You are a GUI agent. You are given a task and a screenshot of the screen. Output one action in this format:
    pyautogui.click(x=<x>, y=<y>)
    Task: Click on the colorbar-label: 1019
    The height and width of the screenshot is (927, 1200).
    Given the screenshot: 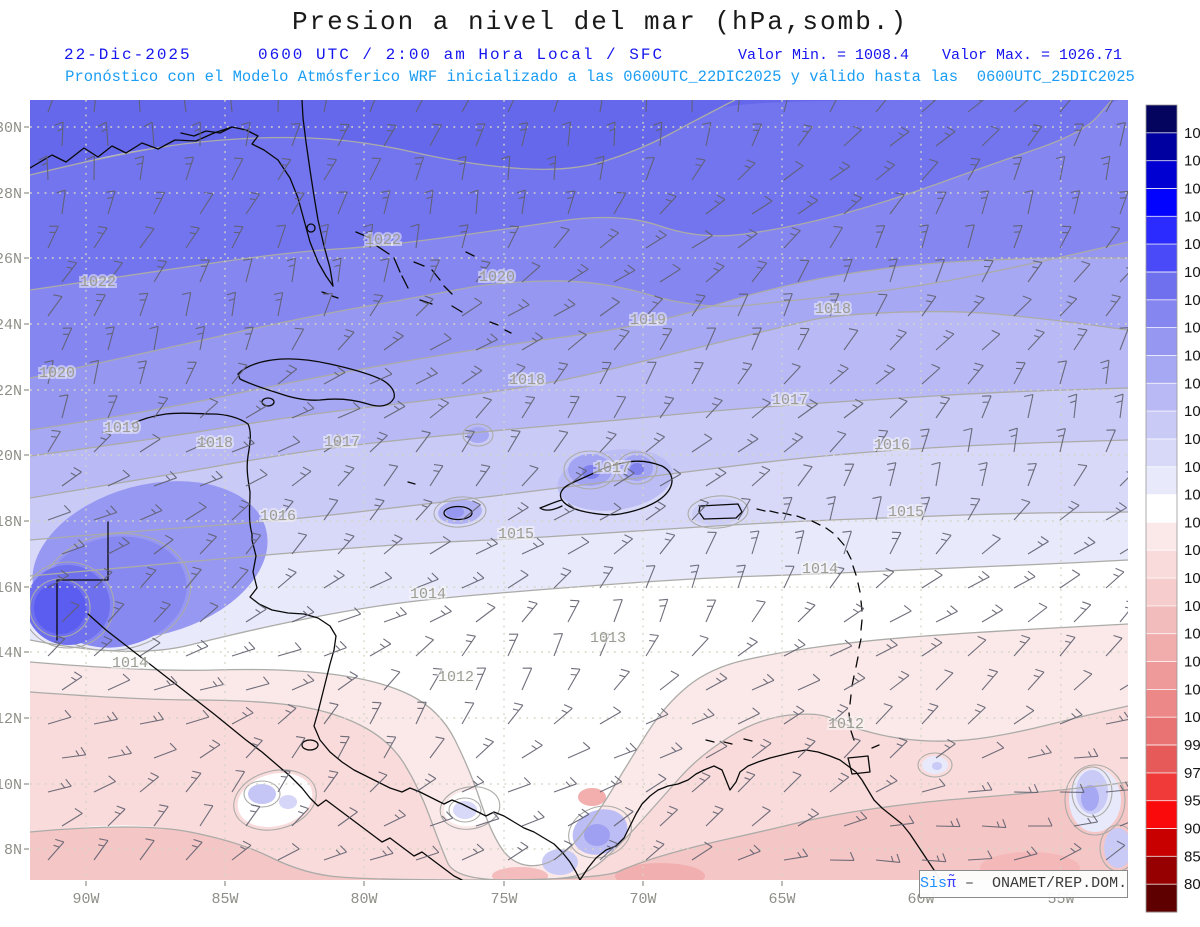 What is the action you would take?
    pyautogui.click(x=1192, y=355)
    